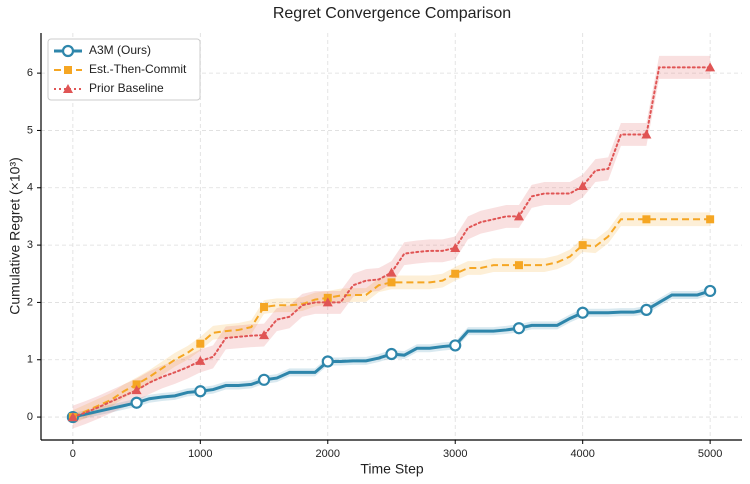 Image resolution: width=750 pixels, height=484 pixels. Describe the element at coordinates (710, 454) in the screenshot. I see `x-tick-label: 5000` at that location.